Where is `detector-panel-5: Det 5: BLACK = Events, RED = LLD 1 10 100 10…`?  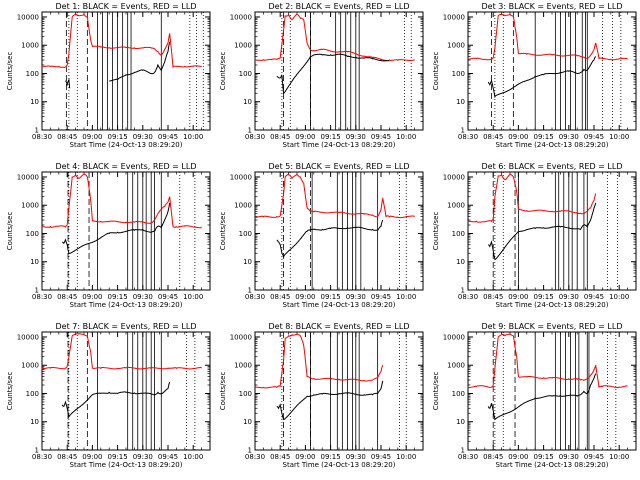 detector-panel-5: Det 5: BLACK = Events, RED = LLD 1 10 100 10… is located at coordinates (321, 235).